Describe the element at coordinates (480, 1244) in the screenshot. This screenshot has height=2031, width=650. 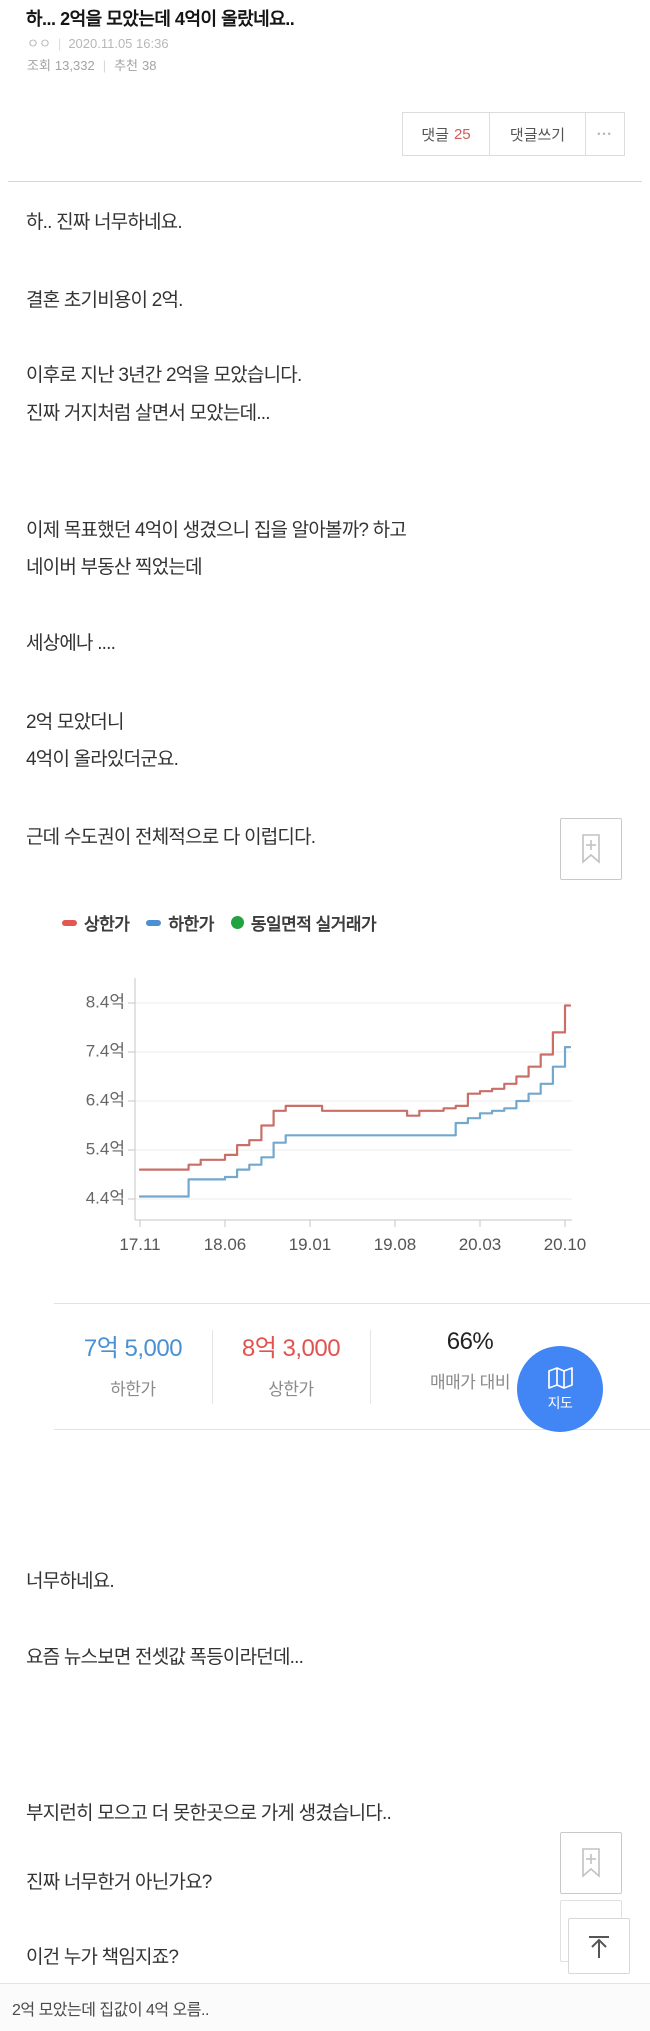
I see `x-tick-label: 20.03` at that location.